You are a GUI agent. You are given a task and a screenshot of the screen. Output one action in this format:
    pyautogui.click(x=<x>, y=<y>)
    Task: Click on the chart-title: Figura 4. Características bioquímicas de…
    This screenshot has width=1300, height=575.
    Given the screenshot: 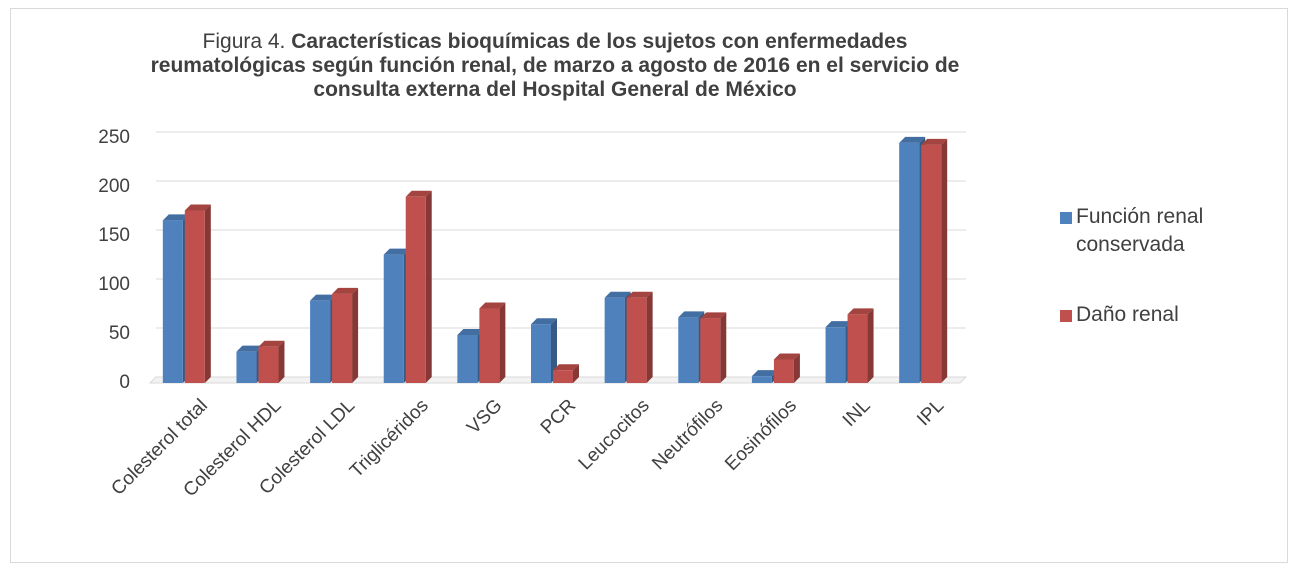 What is the action you would take?
    pyautogui.click(x=555, y=66)
    